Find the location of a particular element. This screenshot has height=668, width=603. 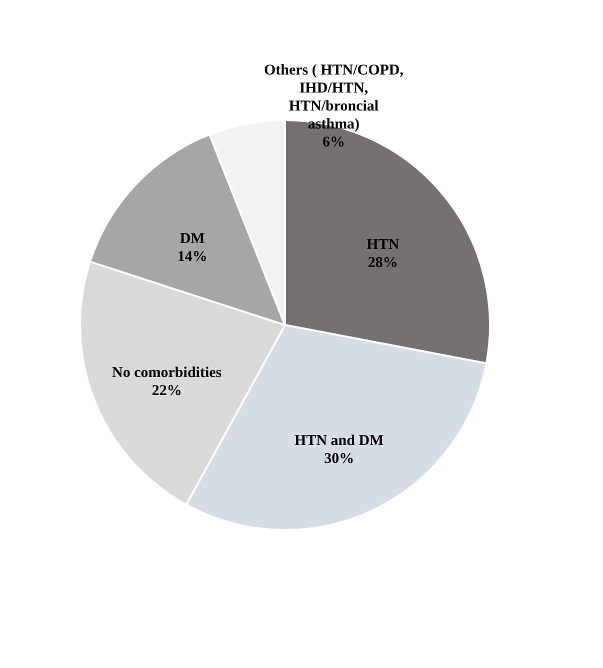

data-label: 30% is located at coordinates (339, 459).